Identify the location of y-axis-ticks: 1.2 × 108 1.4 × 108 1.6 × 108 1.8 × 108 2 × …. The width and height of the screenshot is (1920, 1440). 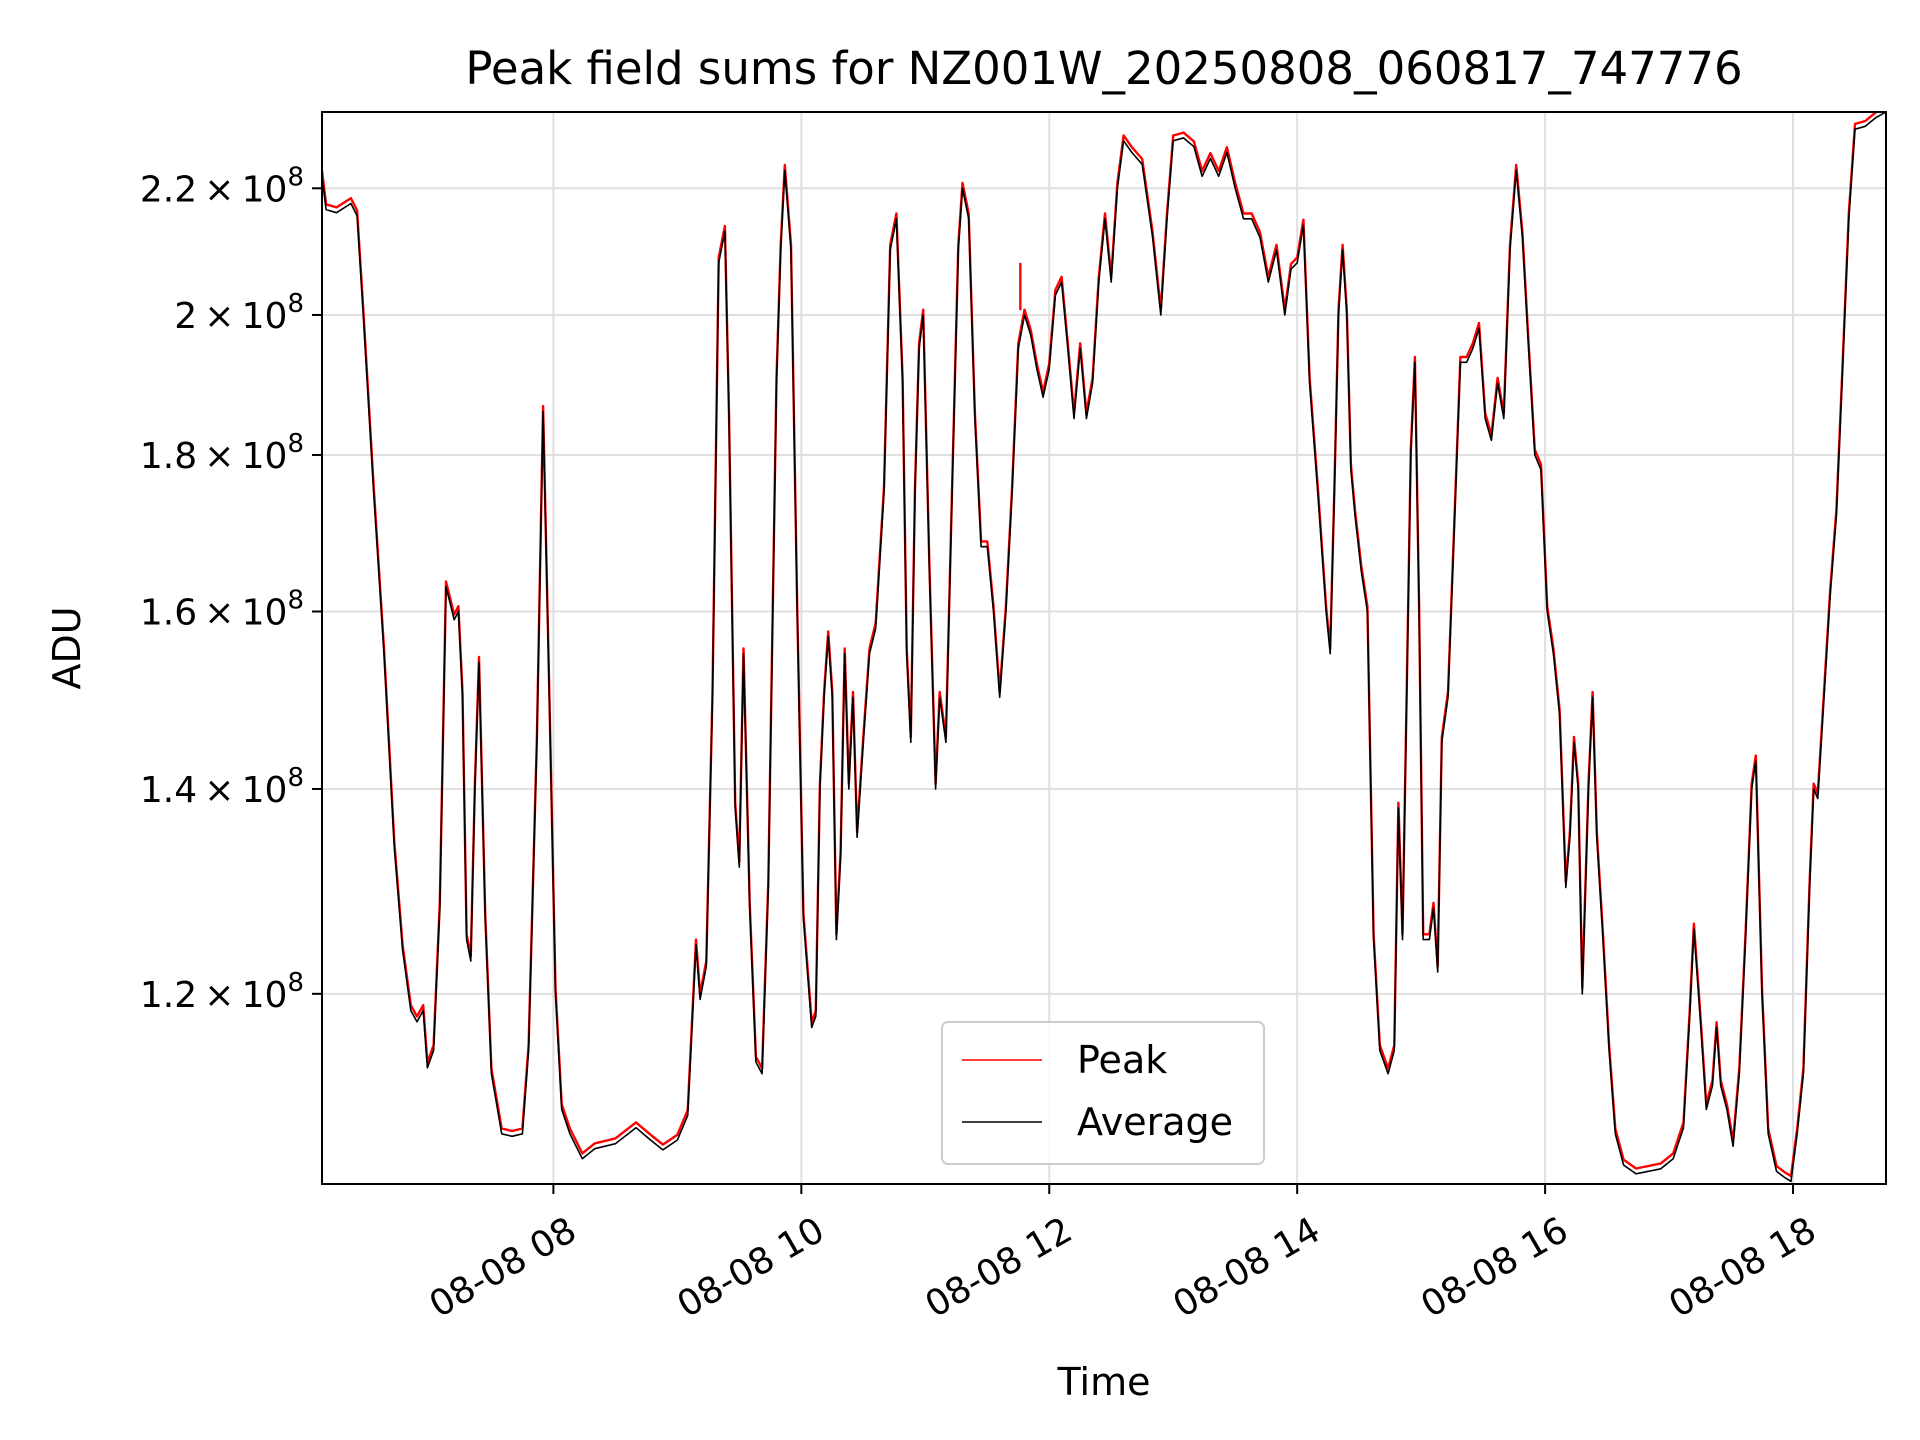
(231, 589).